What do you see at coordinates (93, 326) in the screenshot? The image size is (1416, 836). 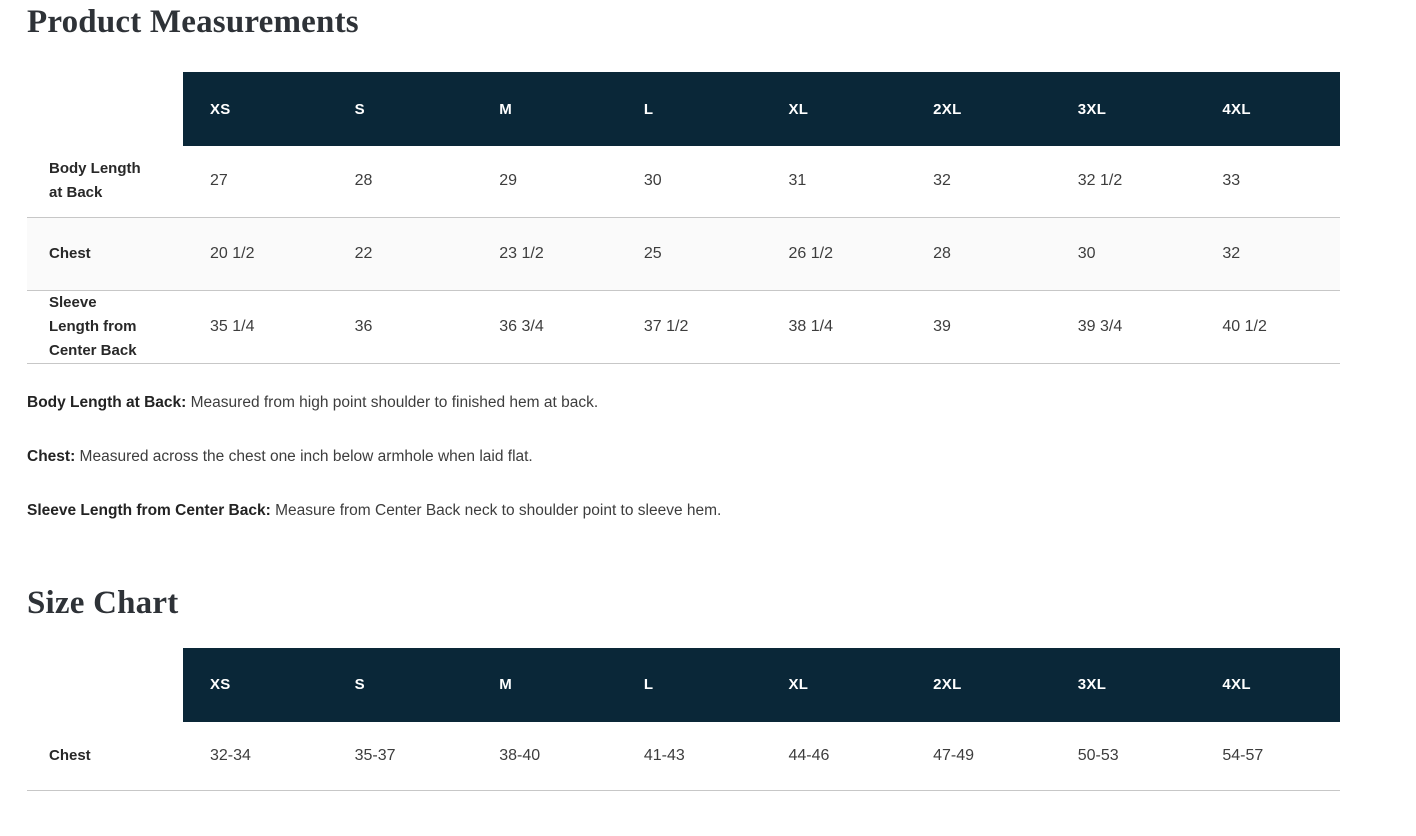 I see `row-label-sleeve-length: Sleeve Length from Center Back` at bounding box center [93, 326].